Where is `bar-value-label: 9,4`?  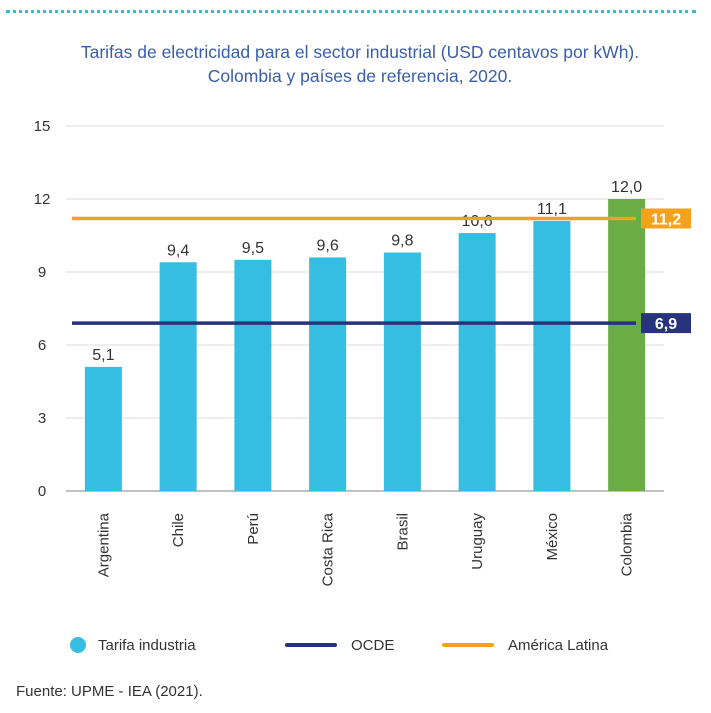
bar-value-label: 9,4 is located at coordinates (178, 250).